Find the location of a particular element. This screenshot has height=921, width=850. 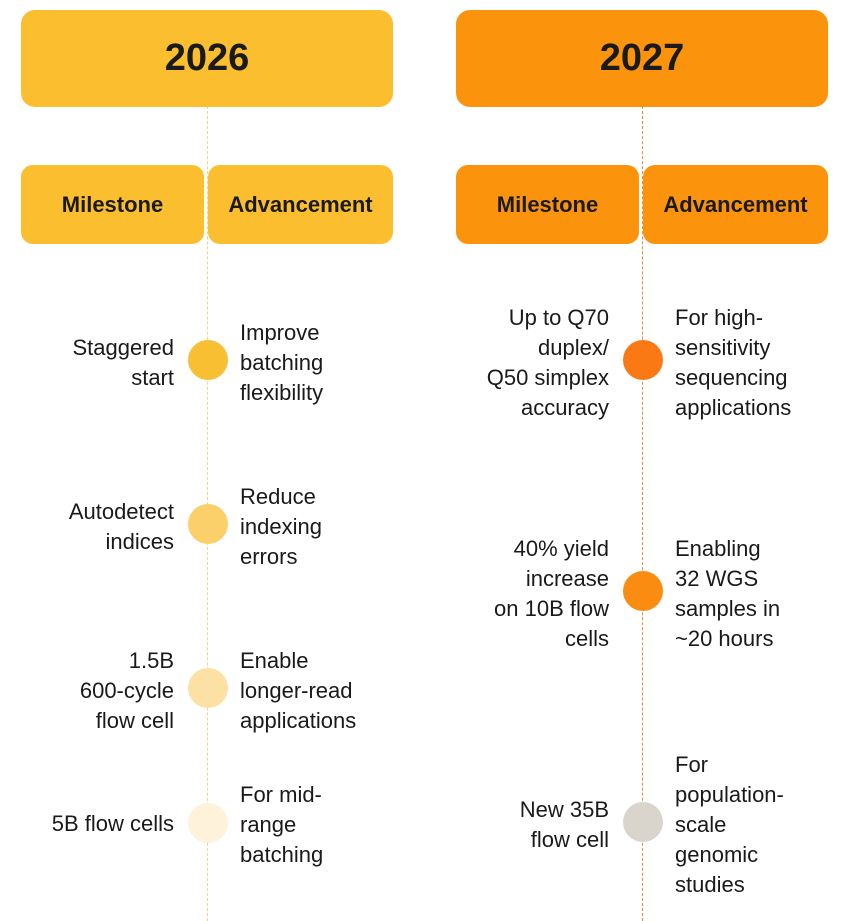

milestone-header-2027: Milestone is located at coordinates (547, 204).